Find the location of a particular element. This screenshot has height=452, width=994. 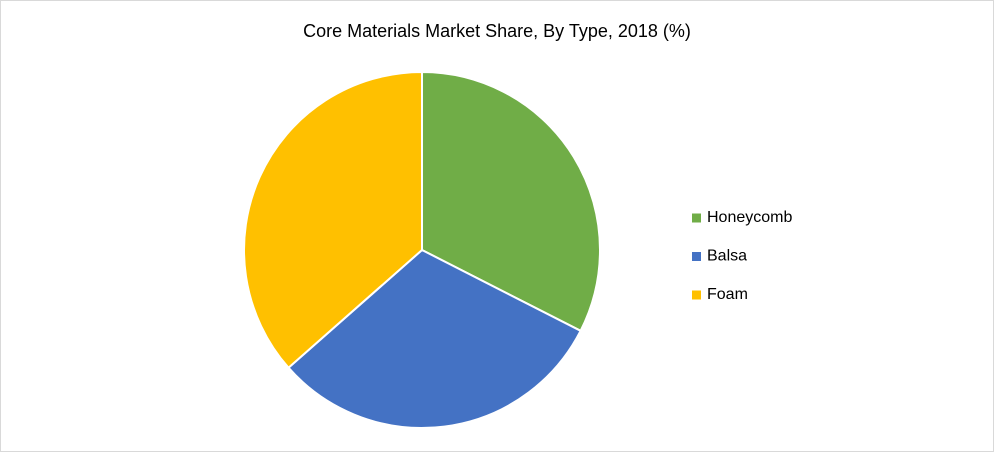

legend-text: Foam is located at coordinates (727, 294).